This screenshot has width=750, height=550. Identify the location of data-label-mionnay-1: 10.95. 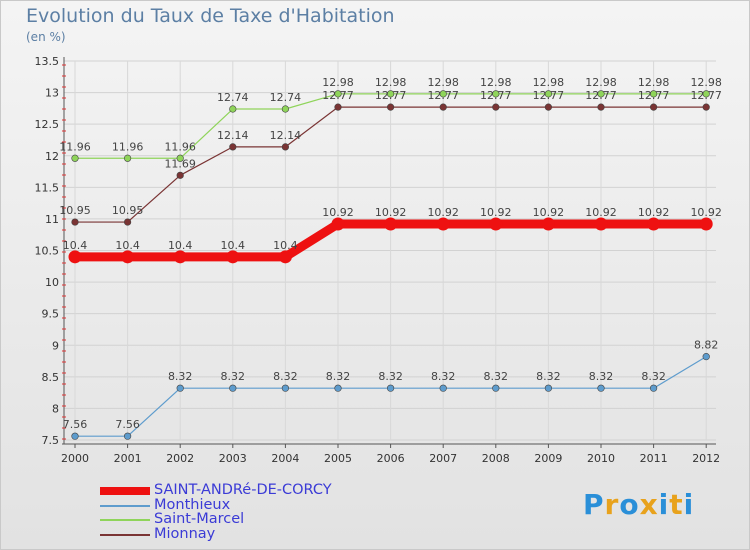
(128, 210).